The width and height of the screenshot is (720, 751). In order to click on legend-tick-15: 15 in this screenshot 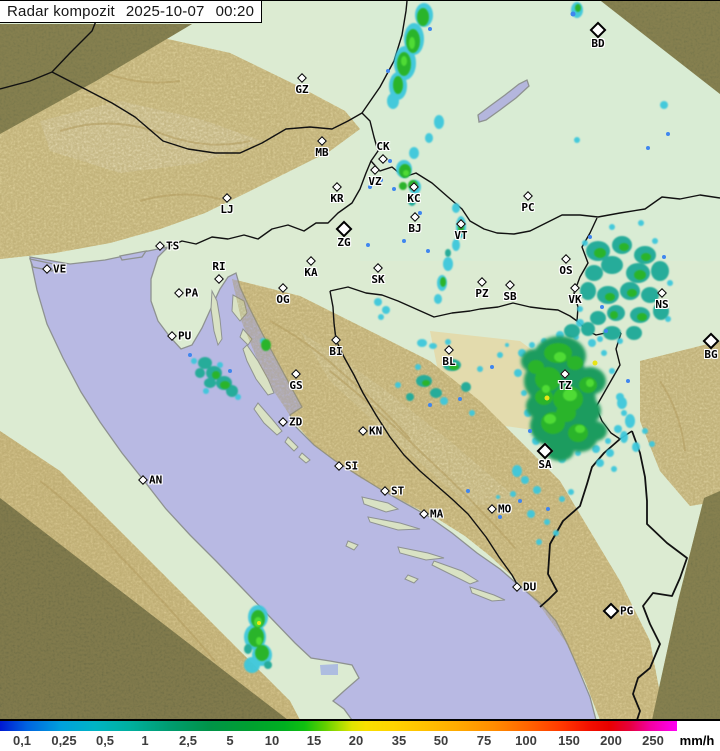, I will do `click(314, 740)`.